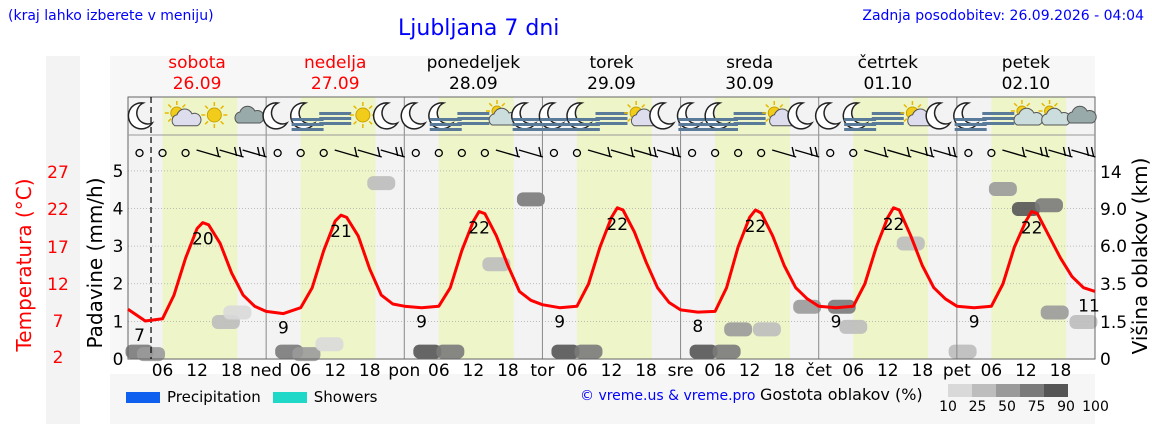  Describe the element at coordinates (542, 371) in the screenshot. I see `day-short-label: tor` at that location.